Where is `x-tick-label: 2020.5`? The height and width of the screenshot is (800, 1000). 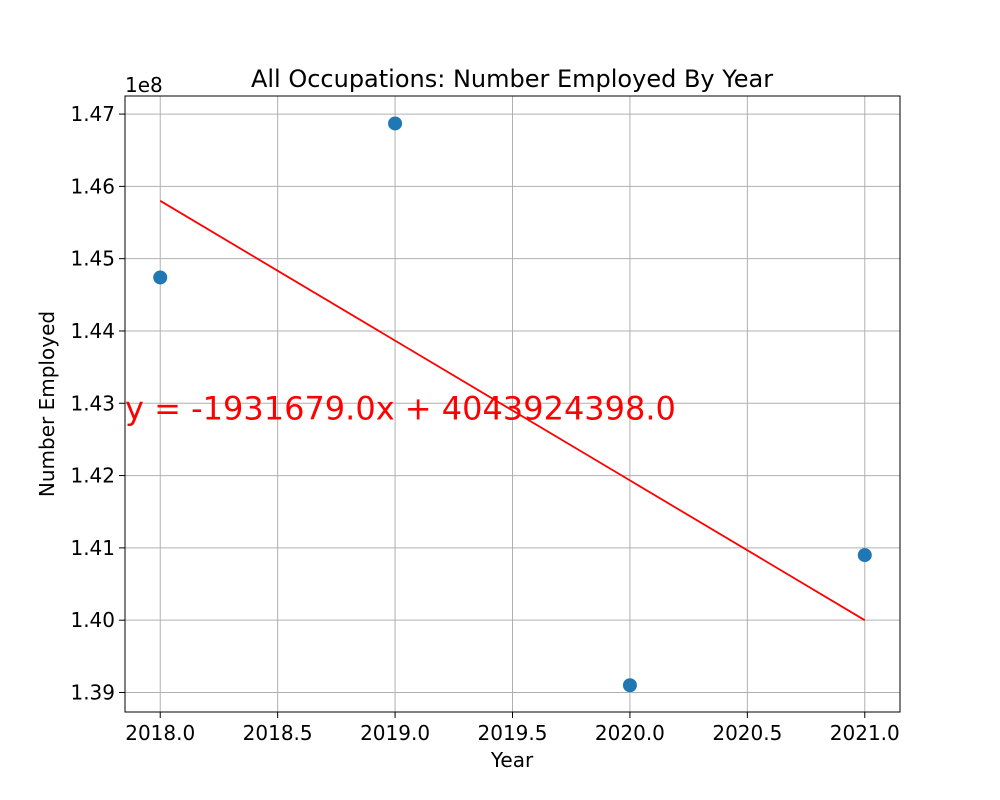 x-tick-label: 2020.5 is located at coordinates (747, 733).